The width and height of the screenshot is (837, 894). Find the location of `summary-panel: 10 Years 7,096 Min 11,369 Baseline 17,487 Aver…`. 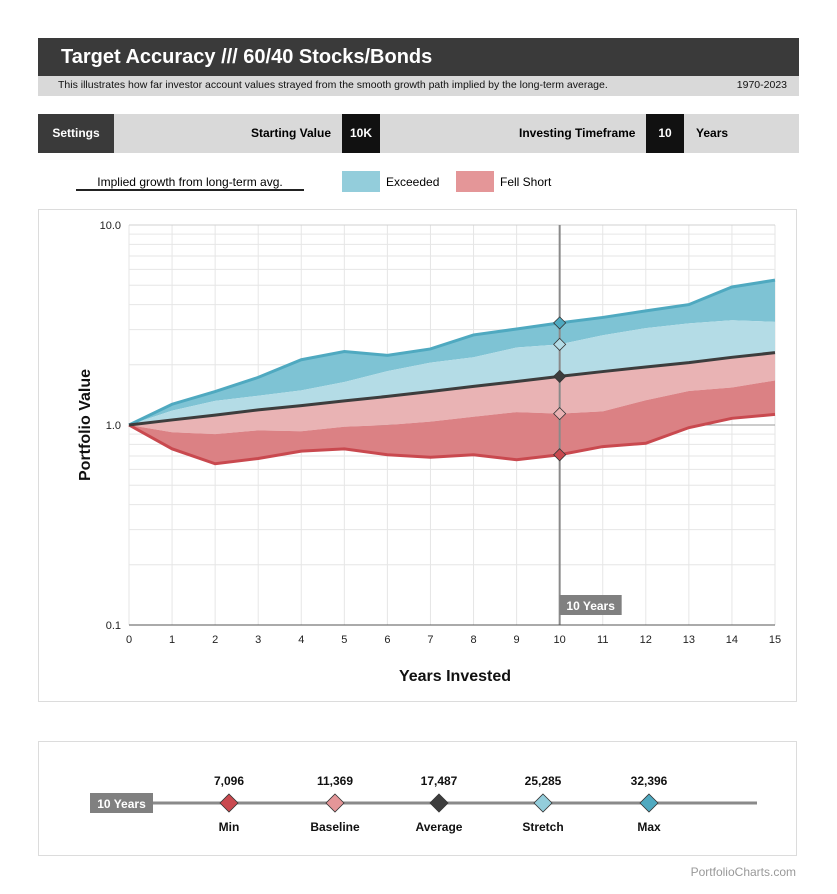

summary-panel: 10 Years 7,096 Min 11,369 Baseline 17,487 Aver… is located at coordinates (417, 798).